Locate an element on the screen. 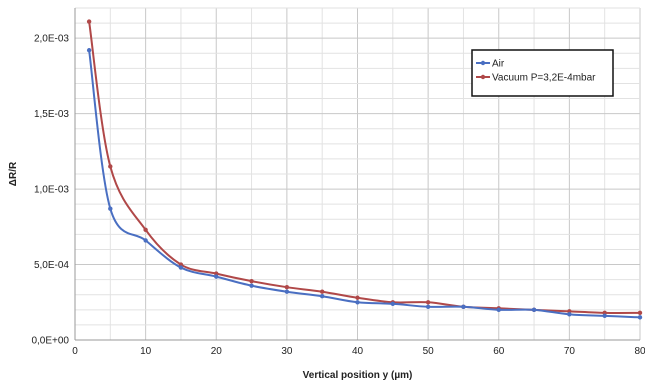  legend-box is located at coordinates (542, 73).